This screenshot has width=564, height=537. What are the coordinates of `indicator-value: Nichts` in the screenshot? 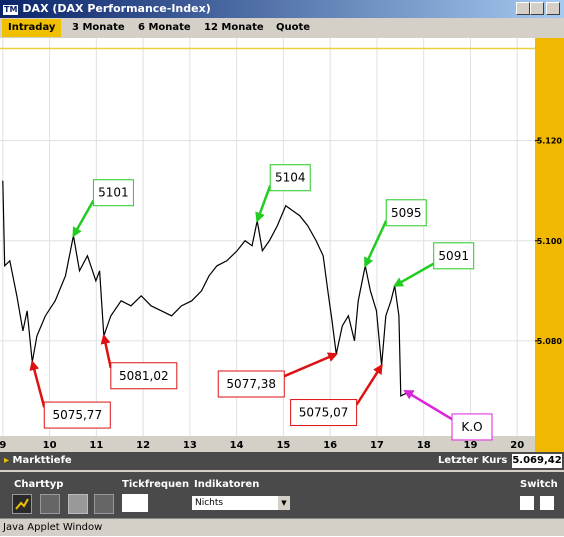 It's located at (209, 503).